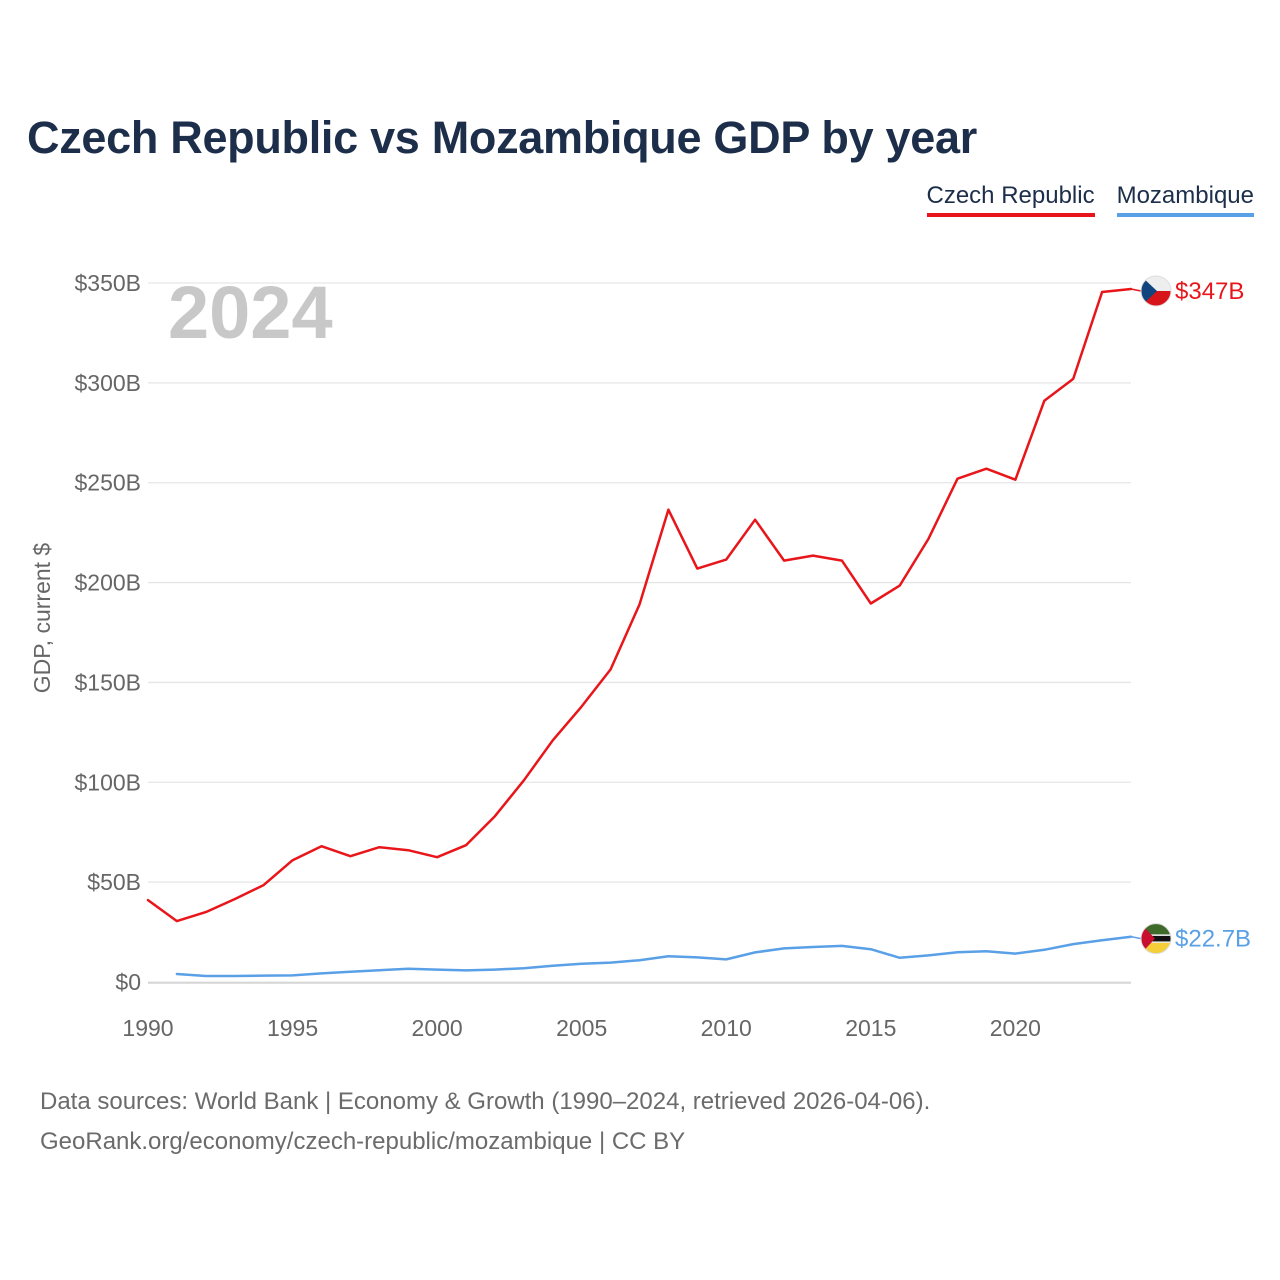  I want to click on legend-czech-republic: Czech Republic, so click(1010, 199).